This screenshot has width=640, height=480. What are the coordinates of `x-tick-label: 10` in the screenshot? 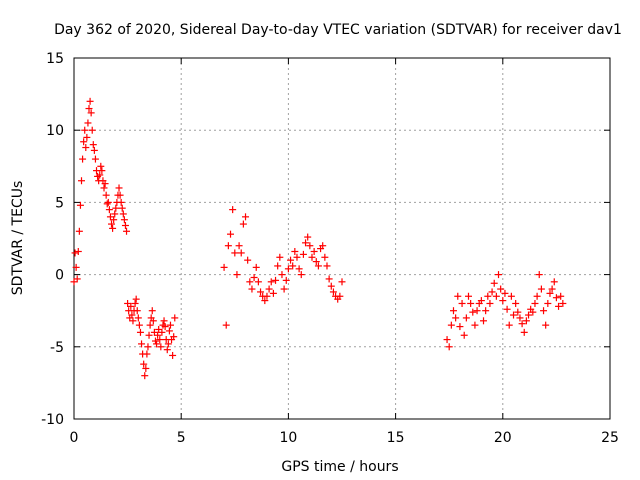 It's located at (288, 438).